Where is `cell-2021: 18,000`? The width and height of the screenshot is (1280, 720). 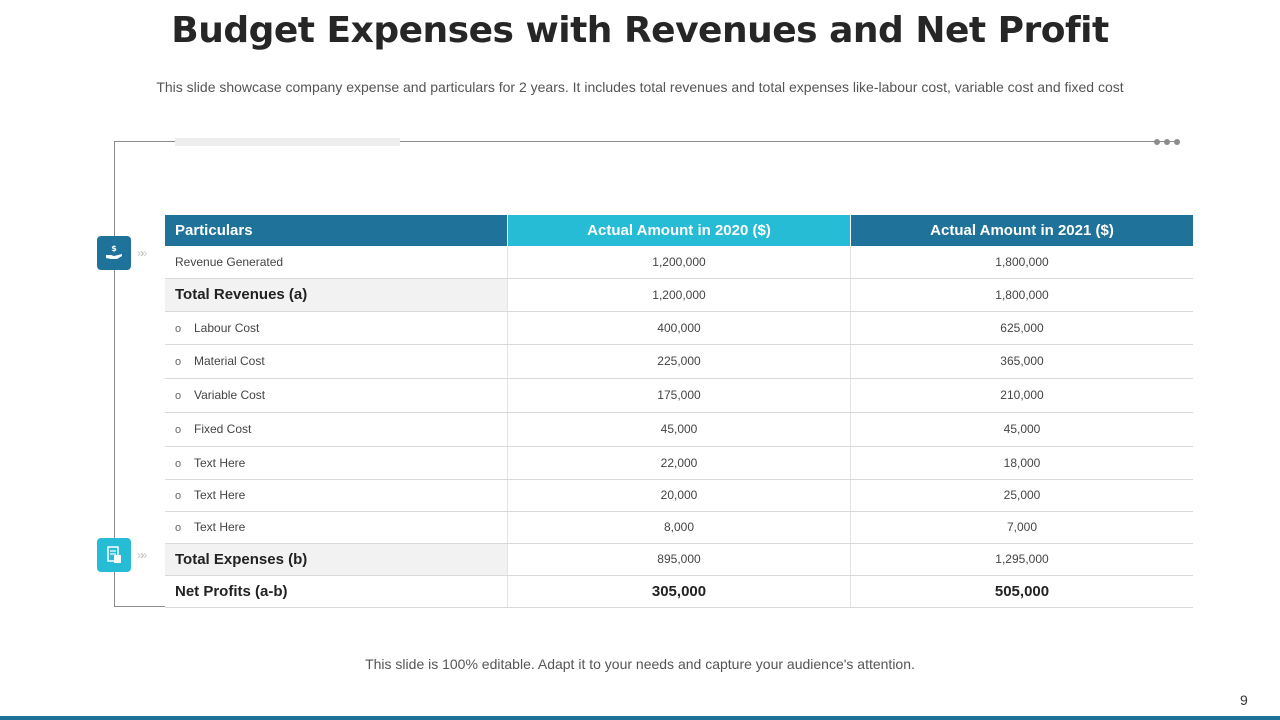 cell-2021: 18,000 is located at coordinates (1021, 463).